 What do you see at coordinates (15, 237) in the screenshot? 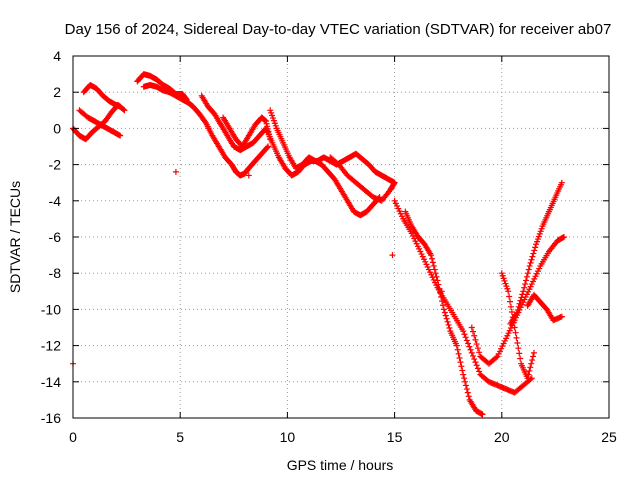
I see `y-axis-label: SDTVAR / TECUs` at bounding box center [15, 237].